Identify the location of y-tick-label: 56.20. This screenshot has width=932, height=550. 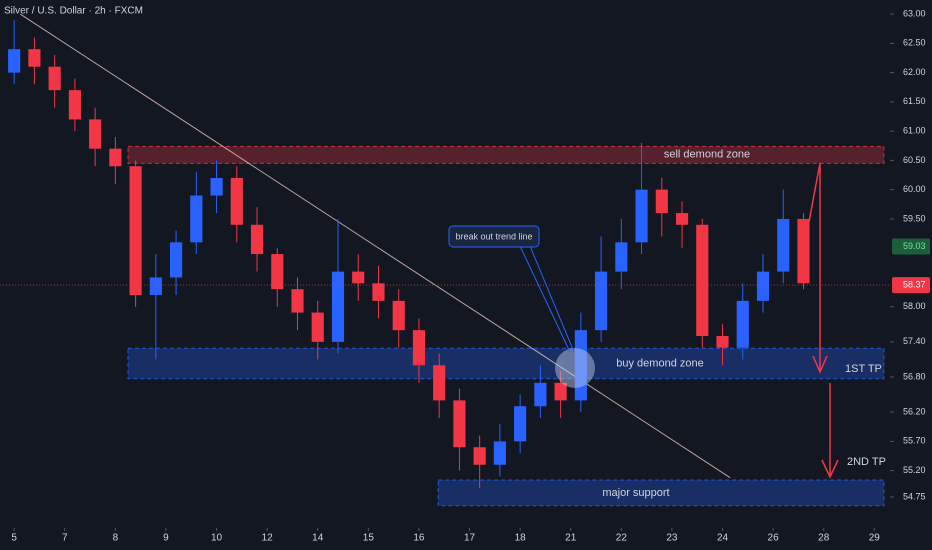
(914, 411).